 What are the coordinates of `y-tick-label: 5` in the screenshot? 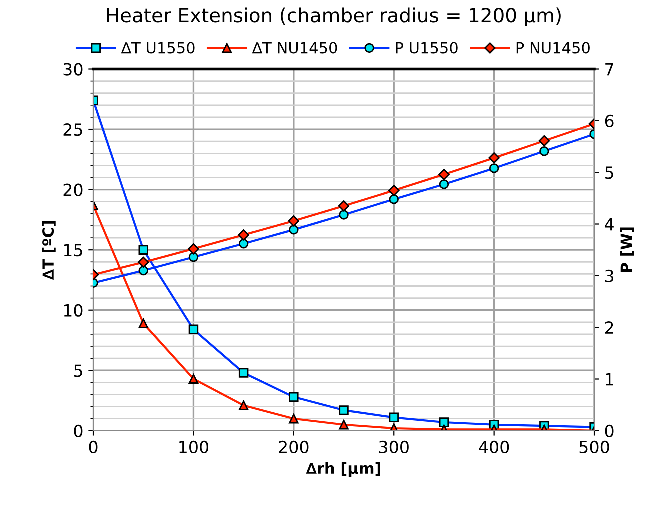 It's located at (78, 371).